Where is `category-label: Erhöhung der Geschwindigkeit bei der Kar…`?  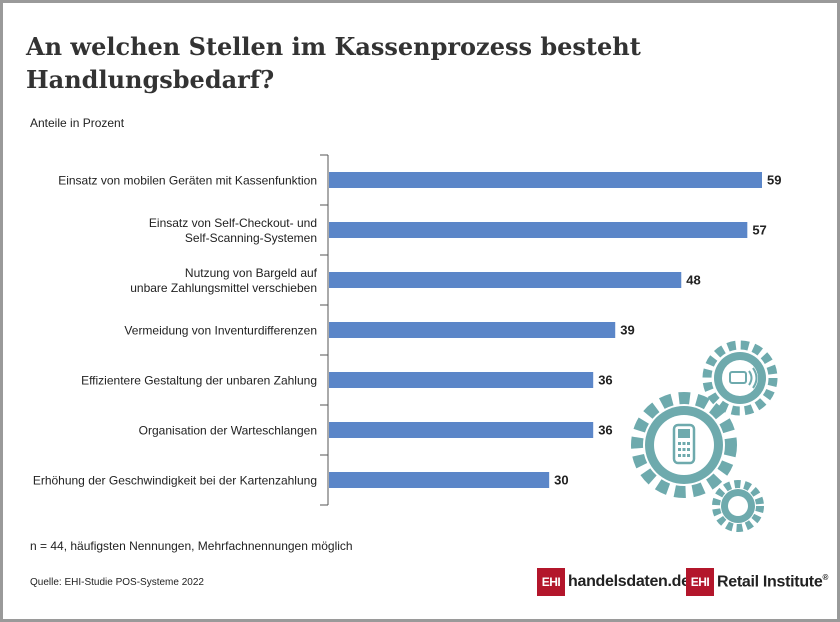 category-label: Erhöhung der Geschwindigkeit bei der Kar… is located at coordinates (175, 481).